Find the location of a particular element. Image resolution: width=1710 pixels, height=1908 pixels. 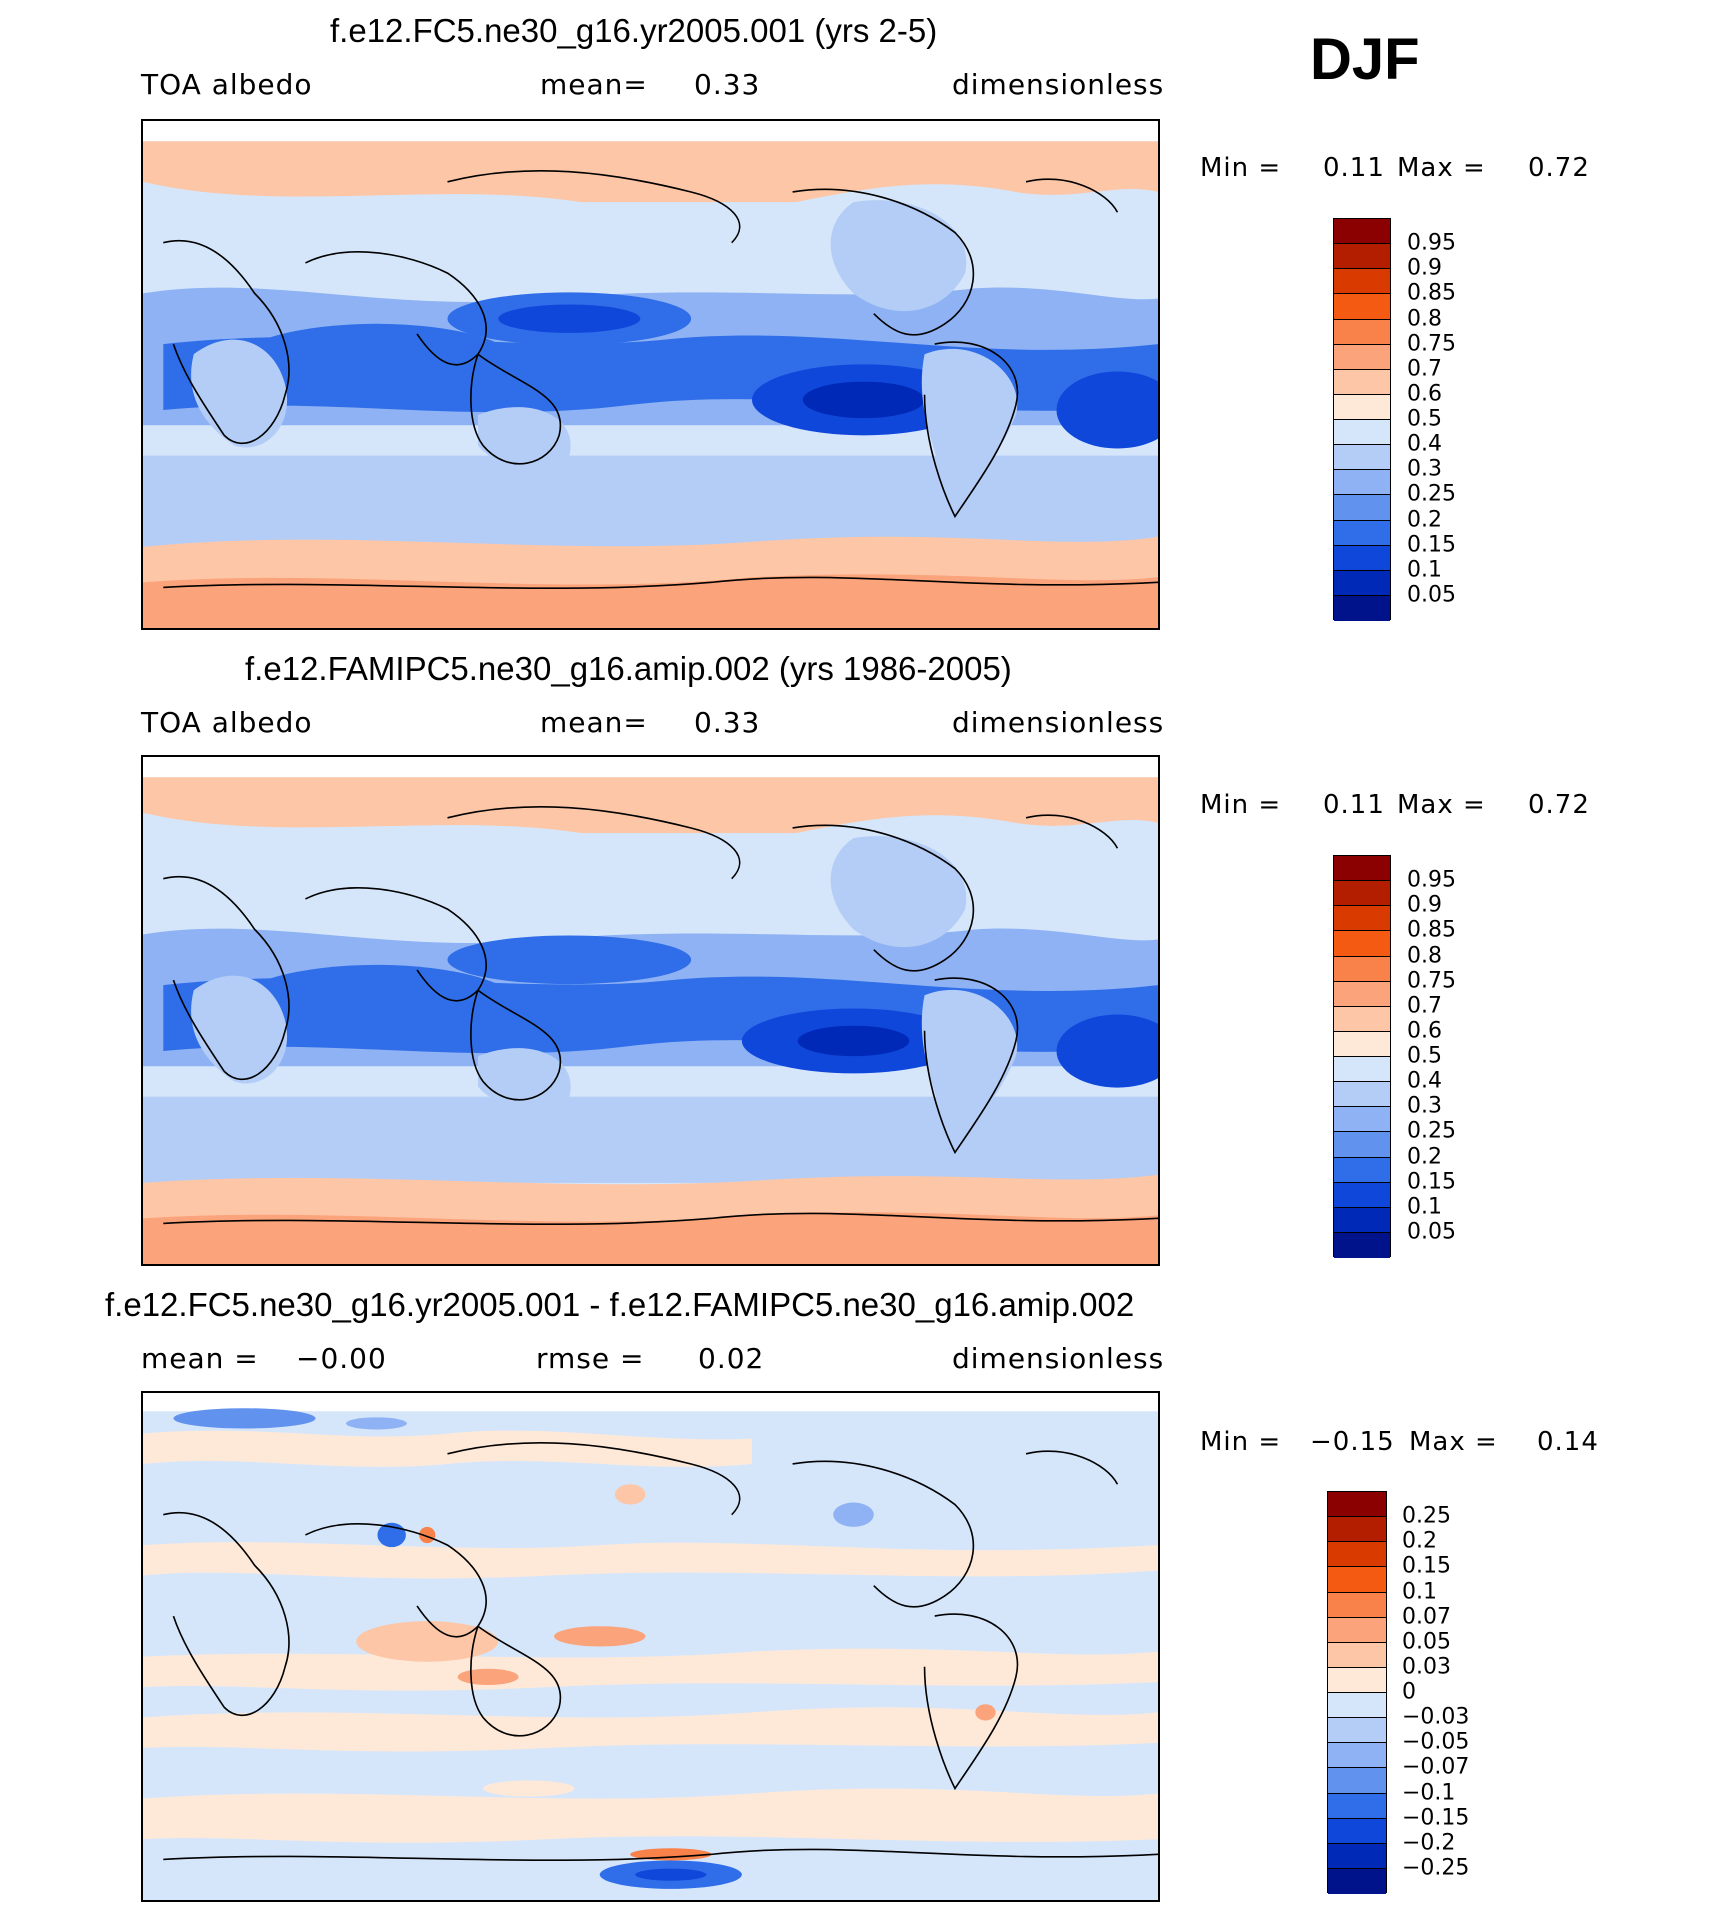

colorbar-tick-label: 0 is located at coordinates (1409, 1692).